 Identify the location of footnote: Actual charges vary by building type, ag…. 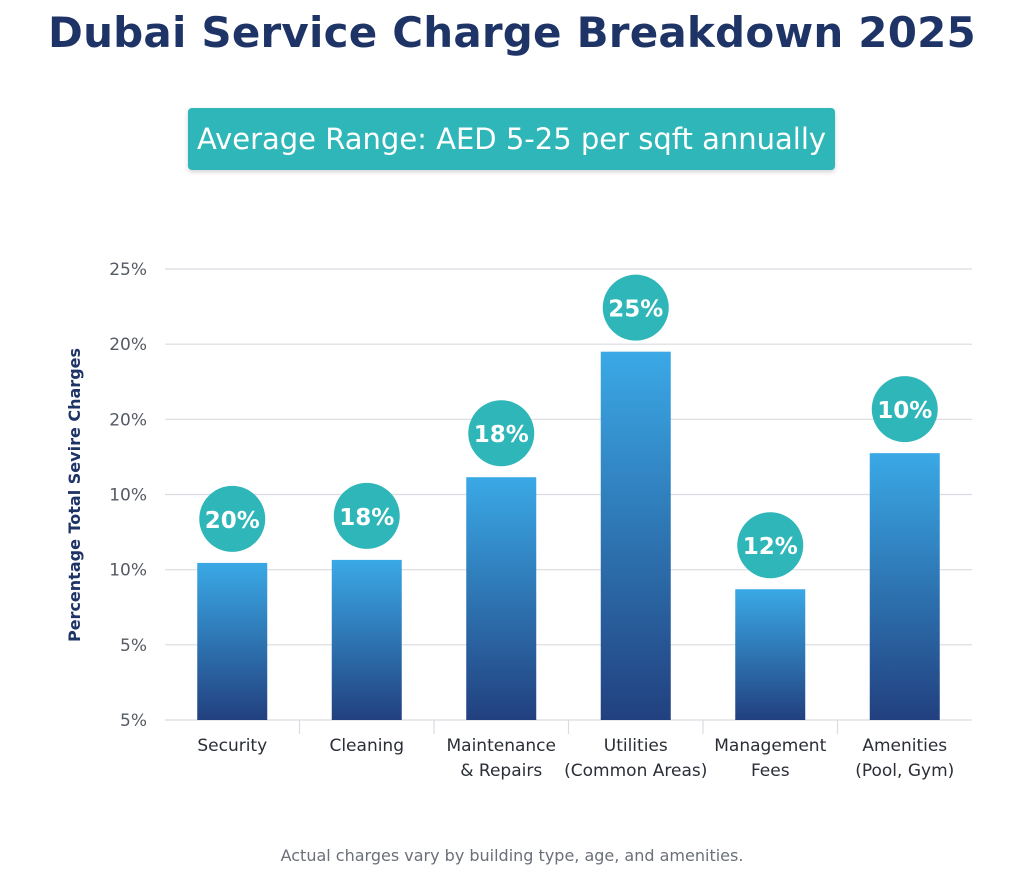
(512, 855).